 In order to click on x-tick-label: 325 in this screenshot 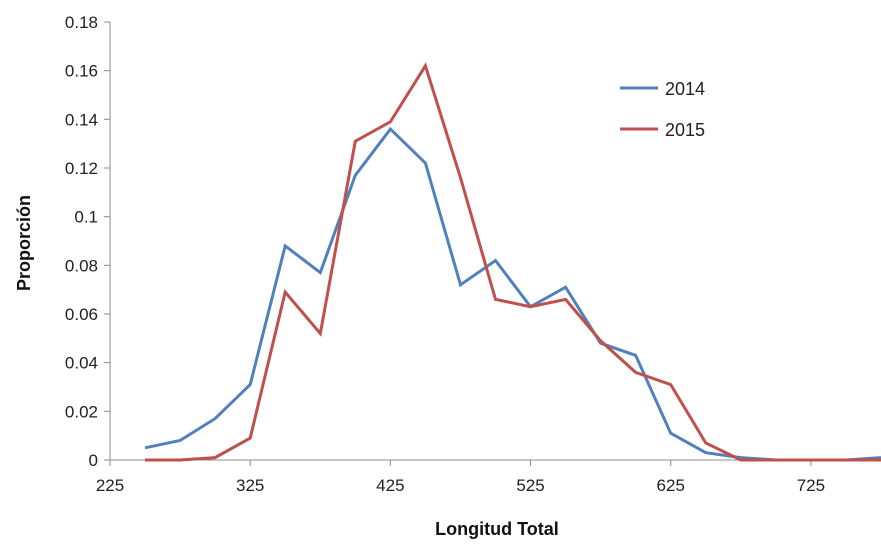, I will do `click(250, 485)`.